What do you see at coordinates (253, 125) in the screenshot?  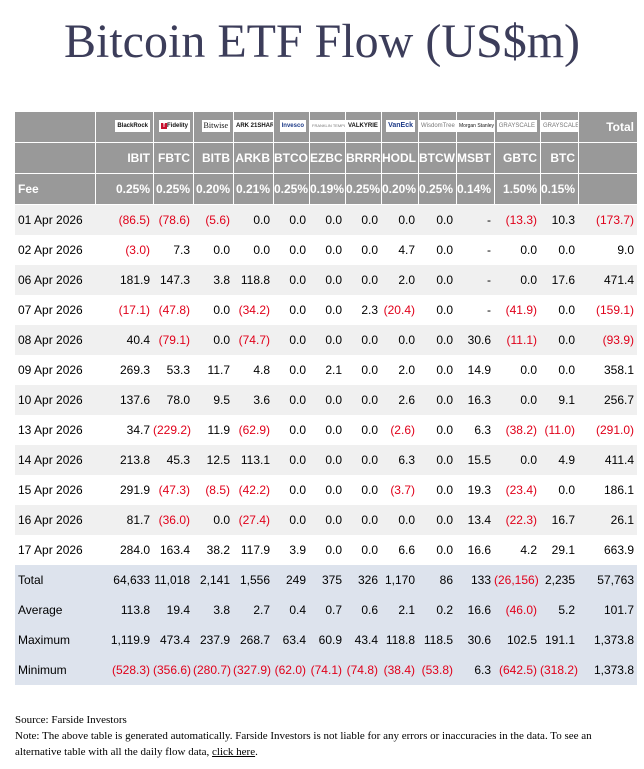 I see `ark-logo: ARK 21SHARES` at bounding box center [253, 125].